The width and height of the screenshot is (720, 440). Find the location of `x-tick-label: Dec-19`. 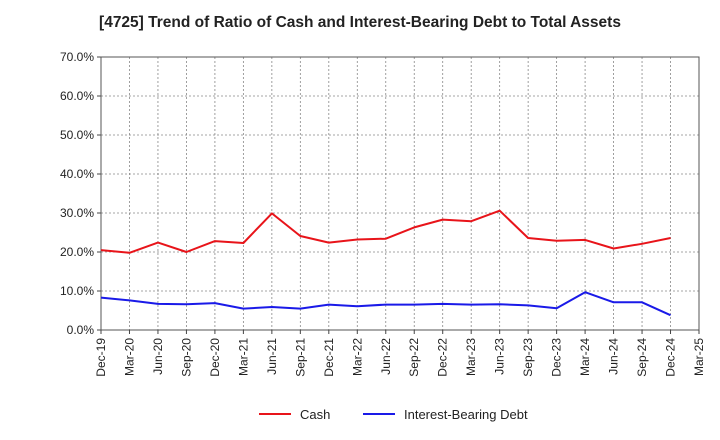

x-tick-label: Dec-19 is located at coordinates (101, 357).